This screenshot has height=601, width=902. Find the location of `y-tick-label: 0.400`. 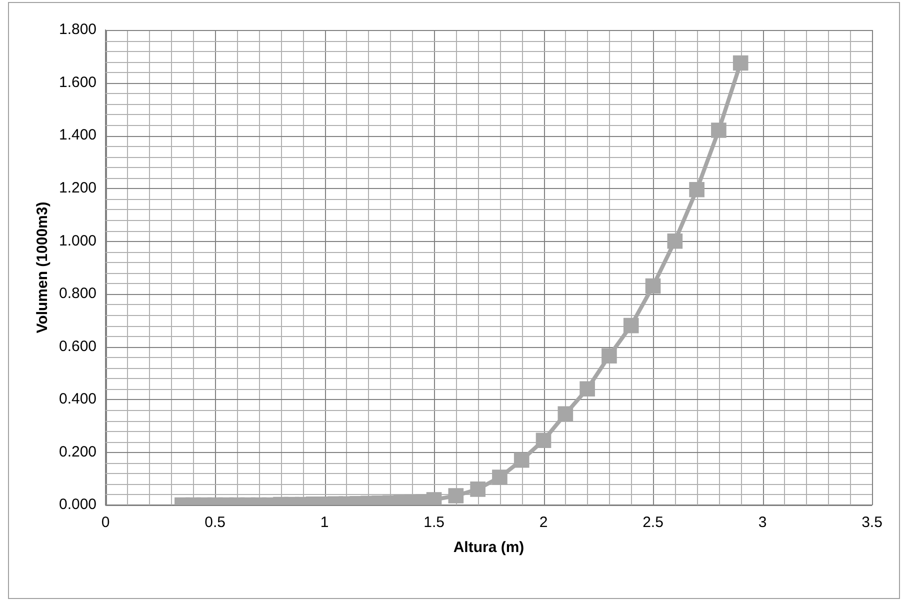

y-tick-label: 0.400 is located at coordinates (77, 399).